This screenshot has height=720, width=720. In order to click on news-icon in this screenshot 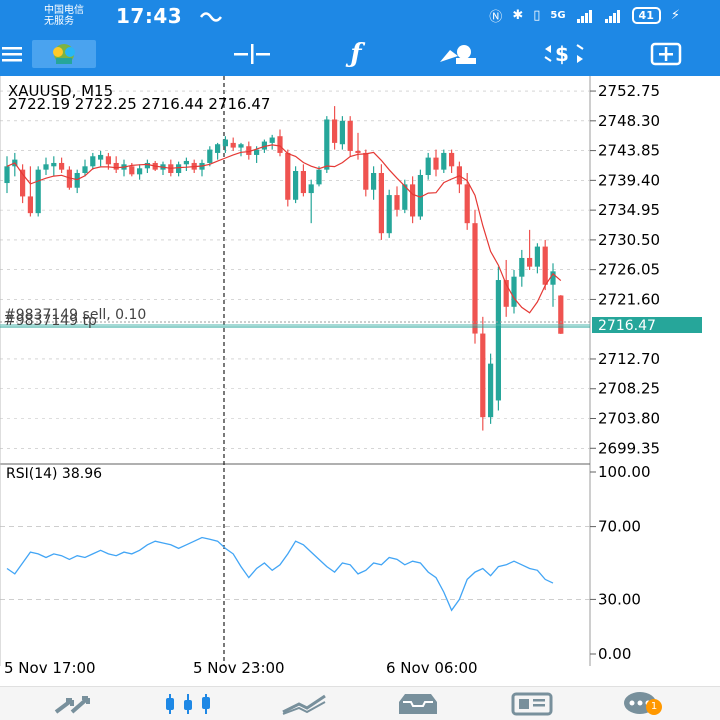, I will do `click(532, 704)`.